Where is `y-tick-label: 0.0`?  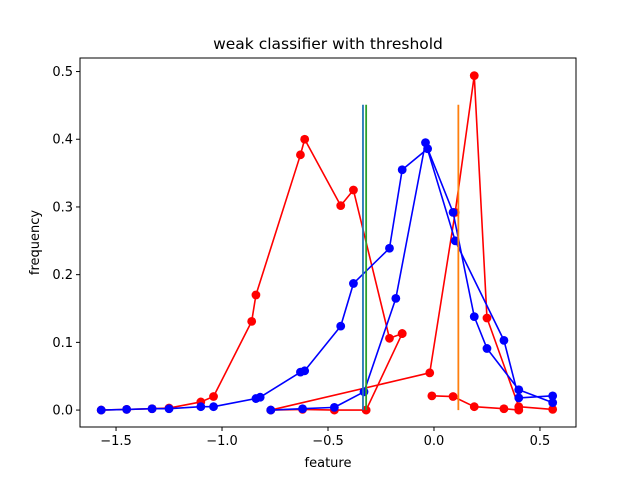 y-tick-label: 0.0 is located at coordinates (62, 411).